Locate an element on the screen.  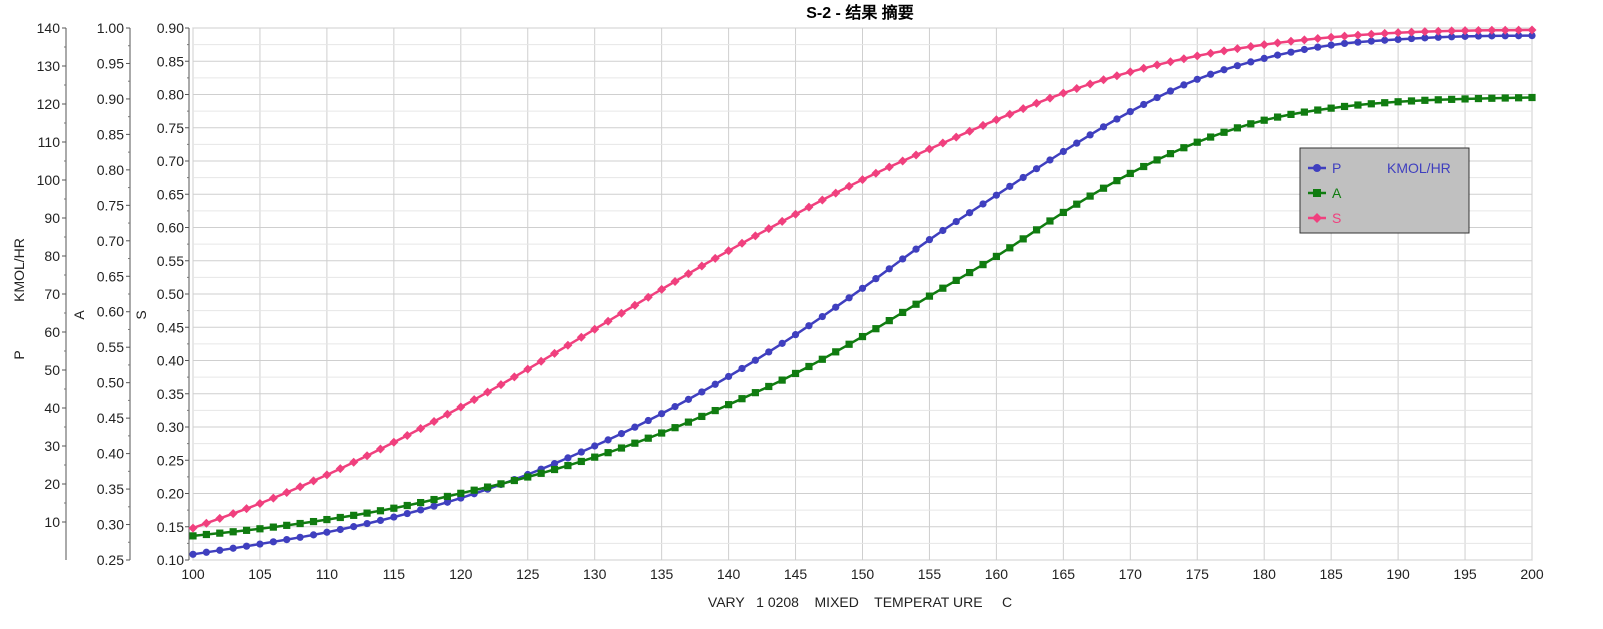
x-tick-label: 150 is located at coordinates (863, 574).